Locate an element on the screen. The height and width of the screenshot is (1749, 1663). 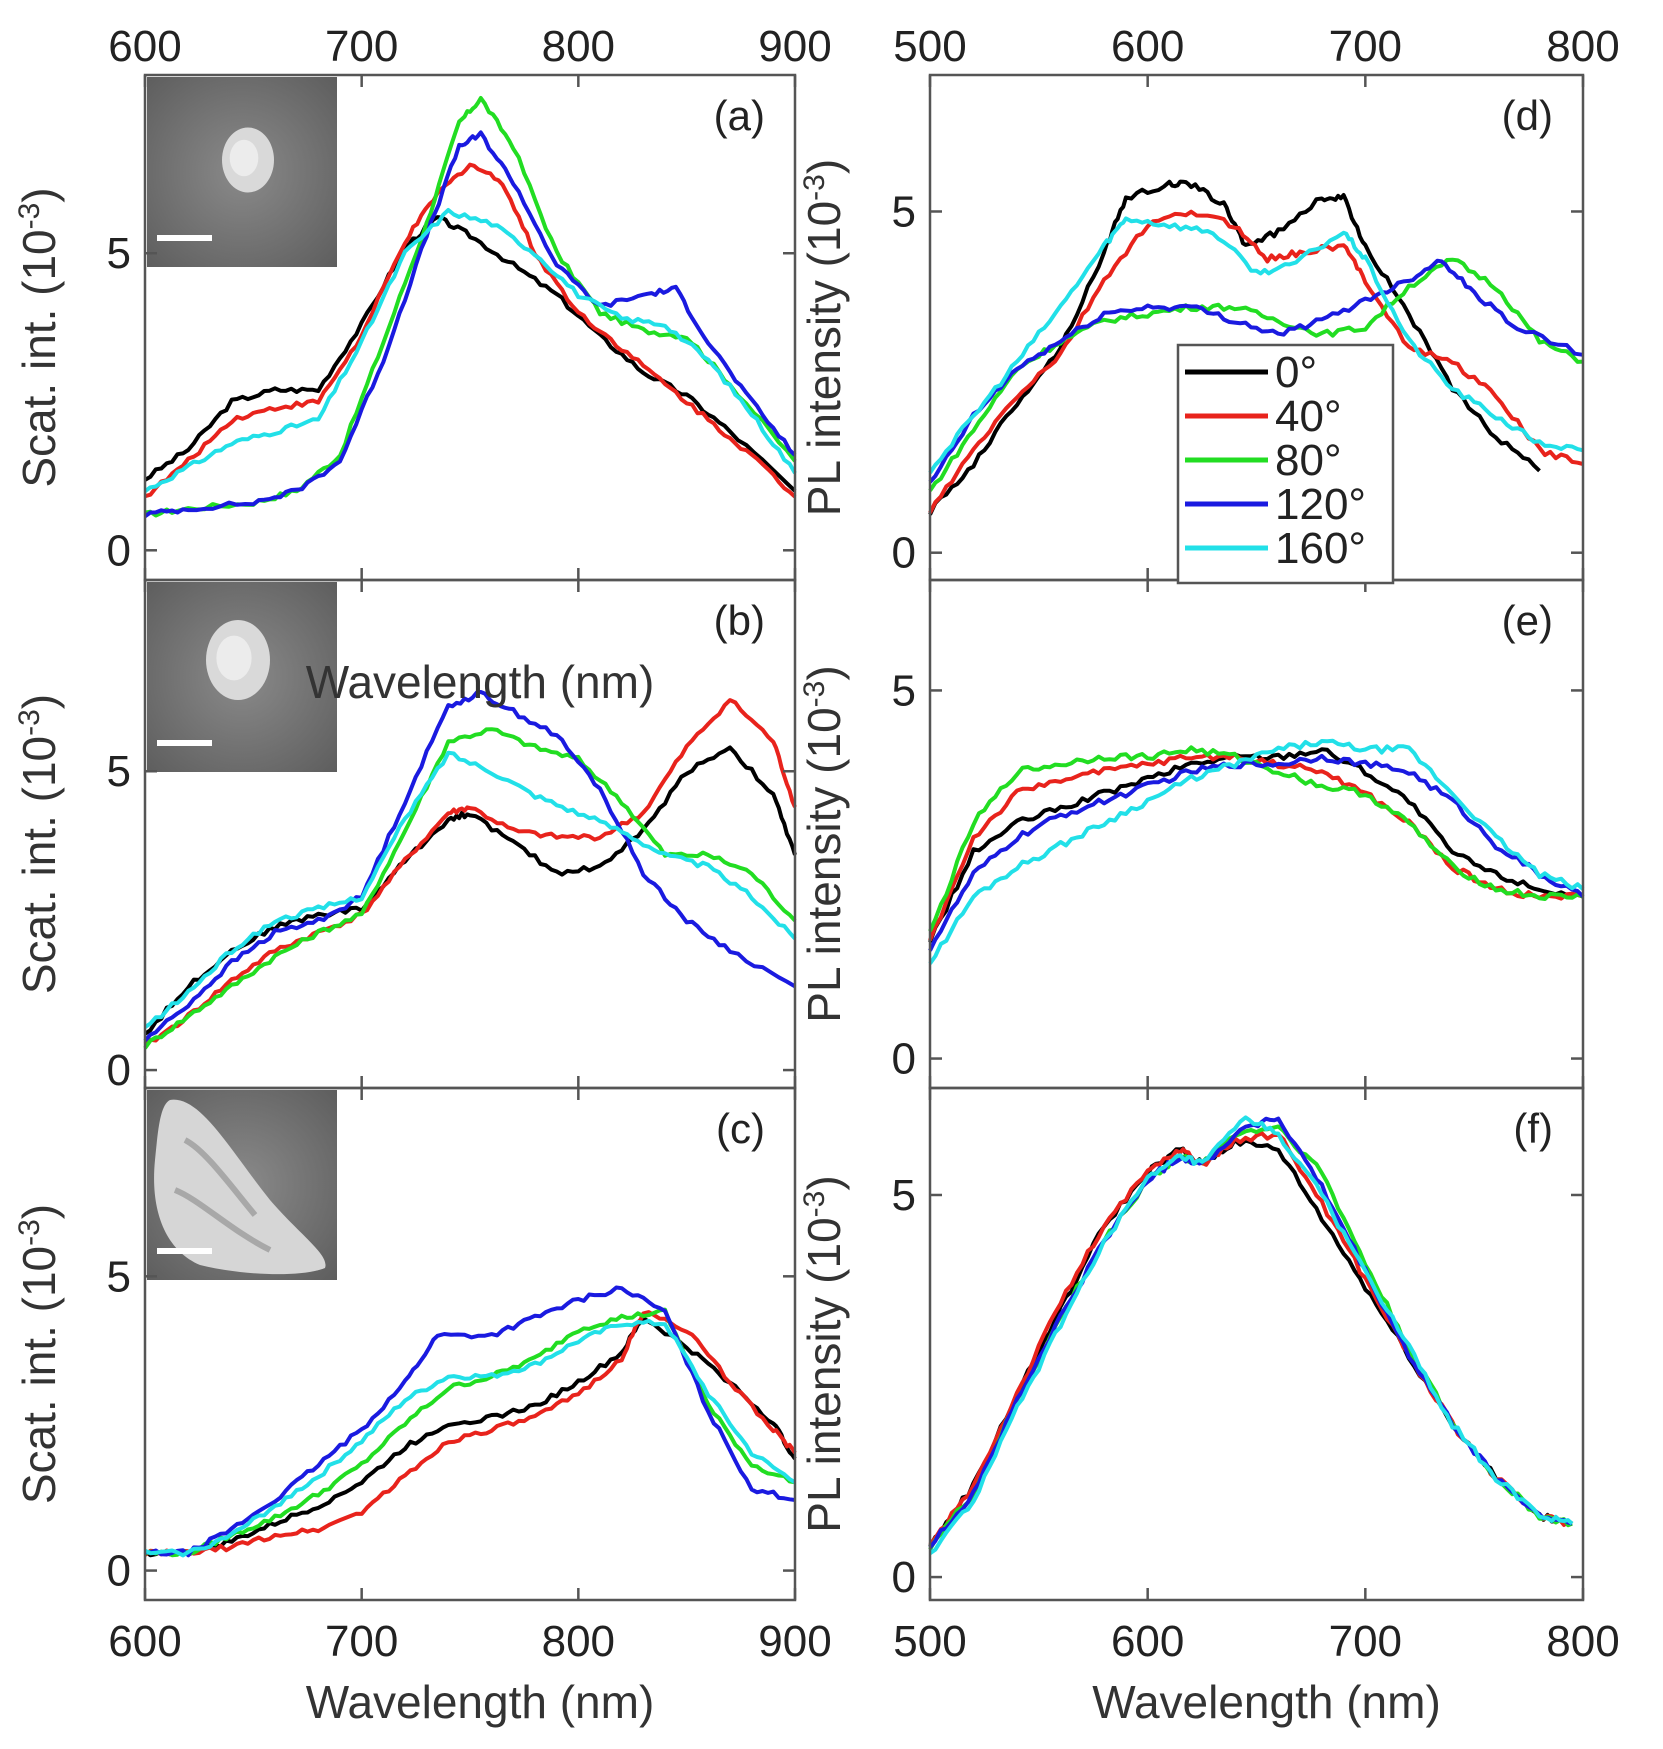
y-axis-title-b: Scat. int. (10-3) is located at coordinates (39, 844).